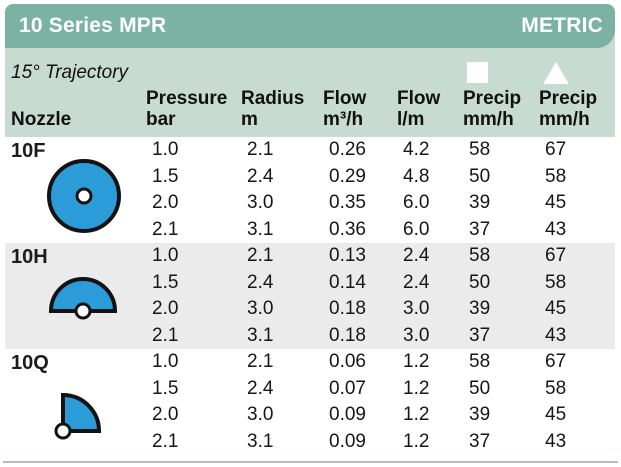  Describe the element at coordinates (29, 257) in the screenshot. I see `nozzle-label: 10H` at that location.